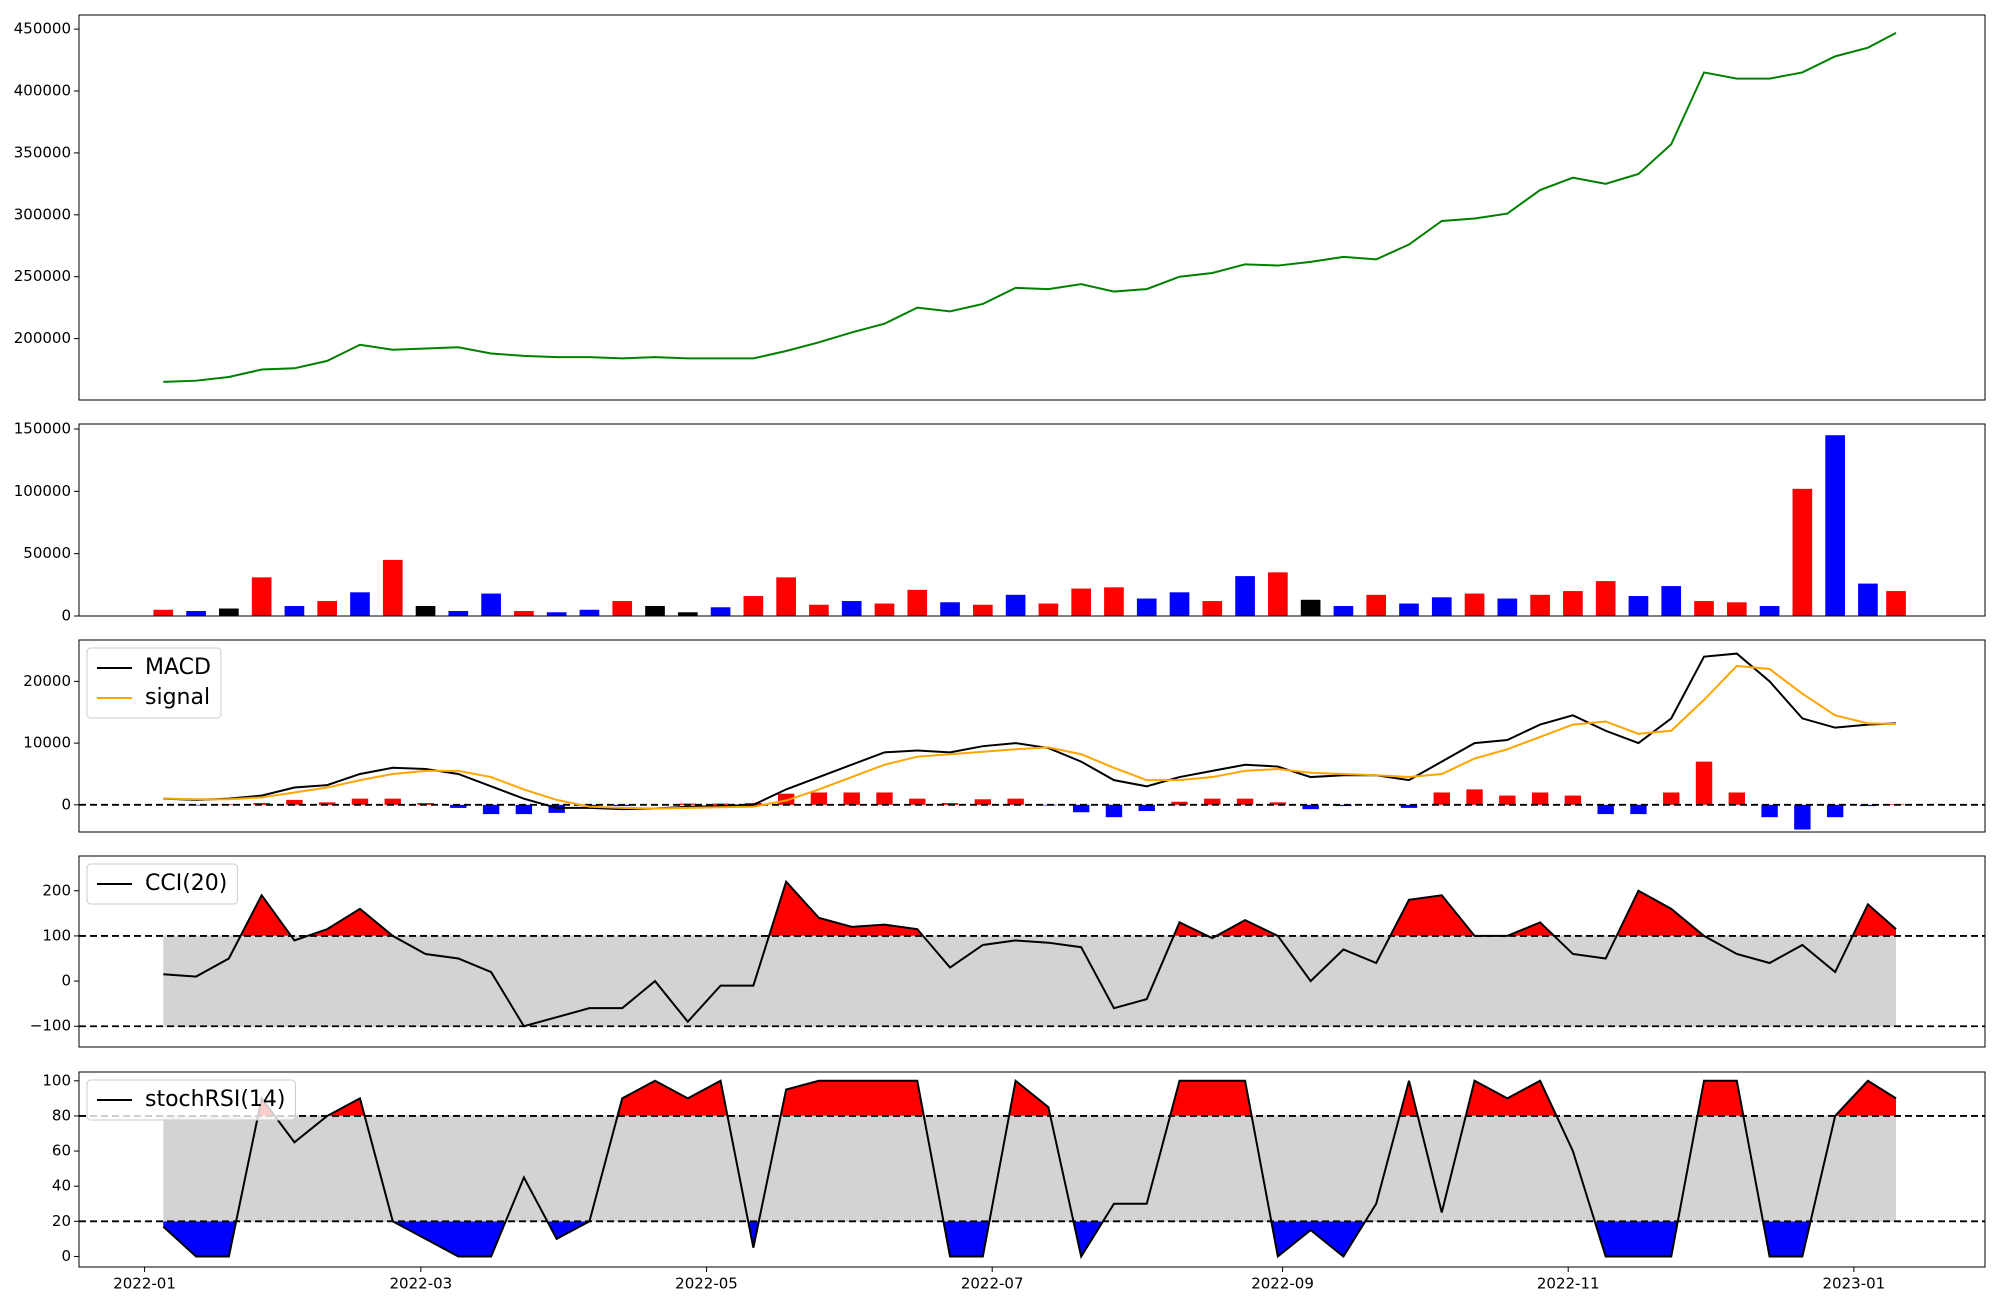 The image size is (2000, 1304). What do you see at coordinates (47, 553) in the screenshot?
I see `y-tick-label: 50000` at bounding box center [47, 553].